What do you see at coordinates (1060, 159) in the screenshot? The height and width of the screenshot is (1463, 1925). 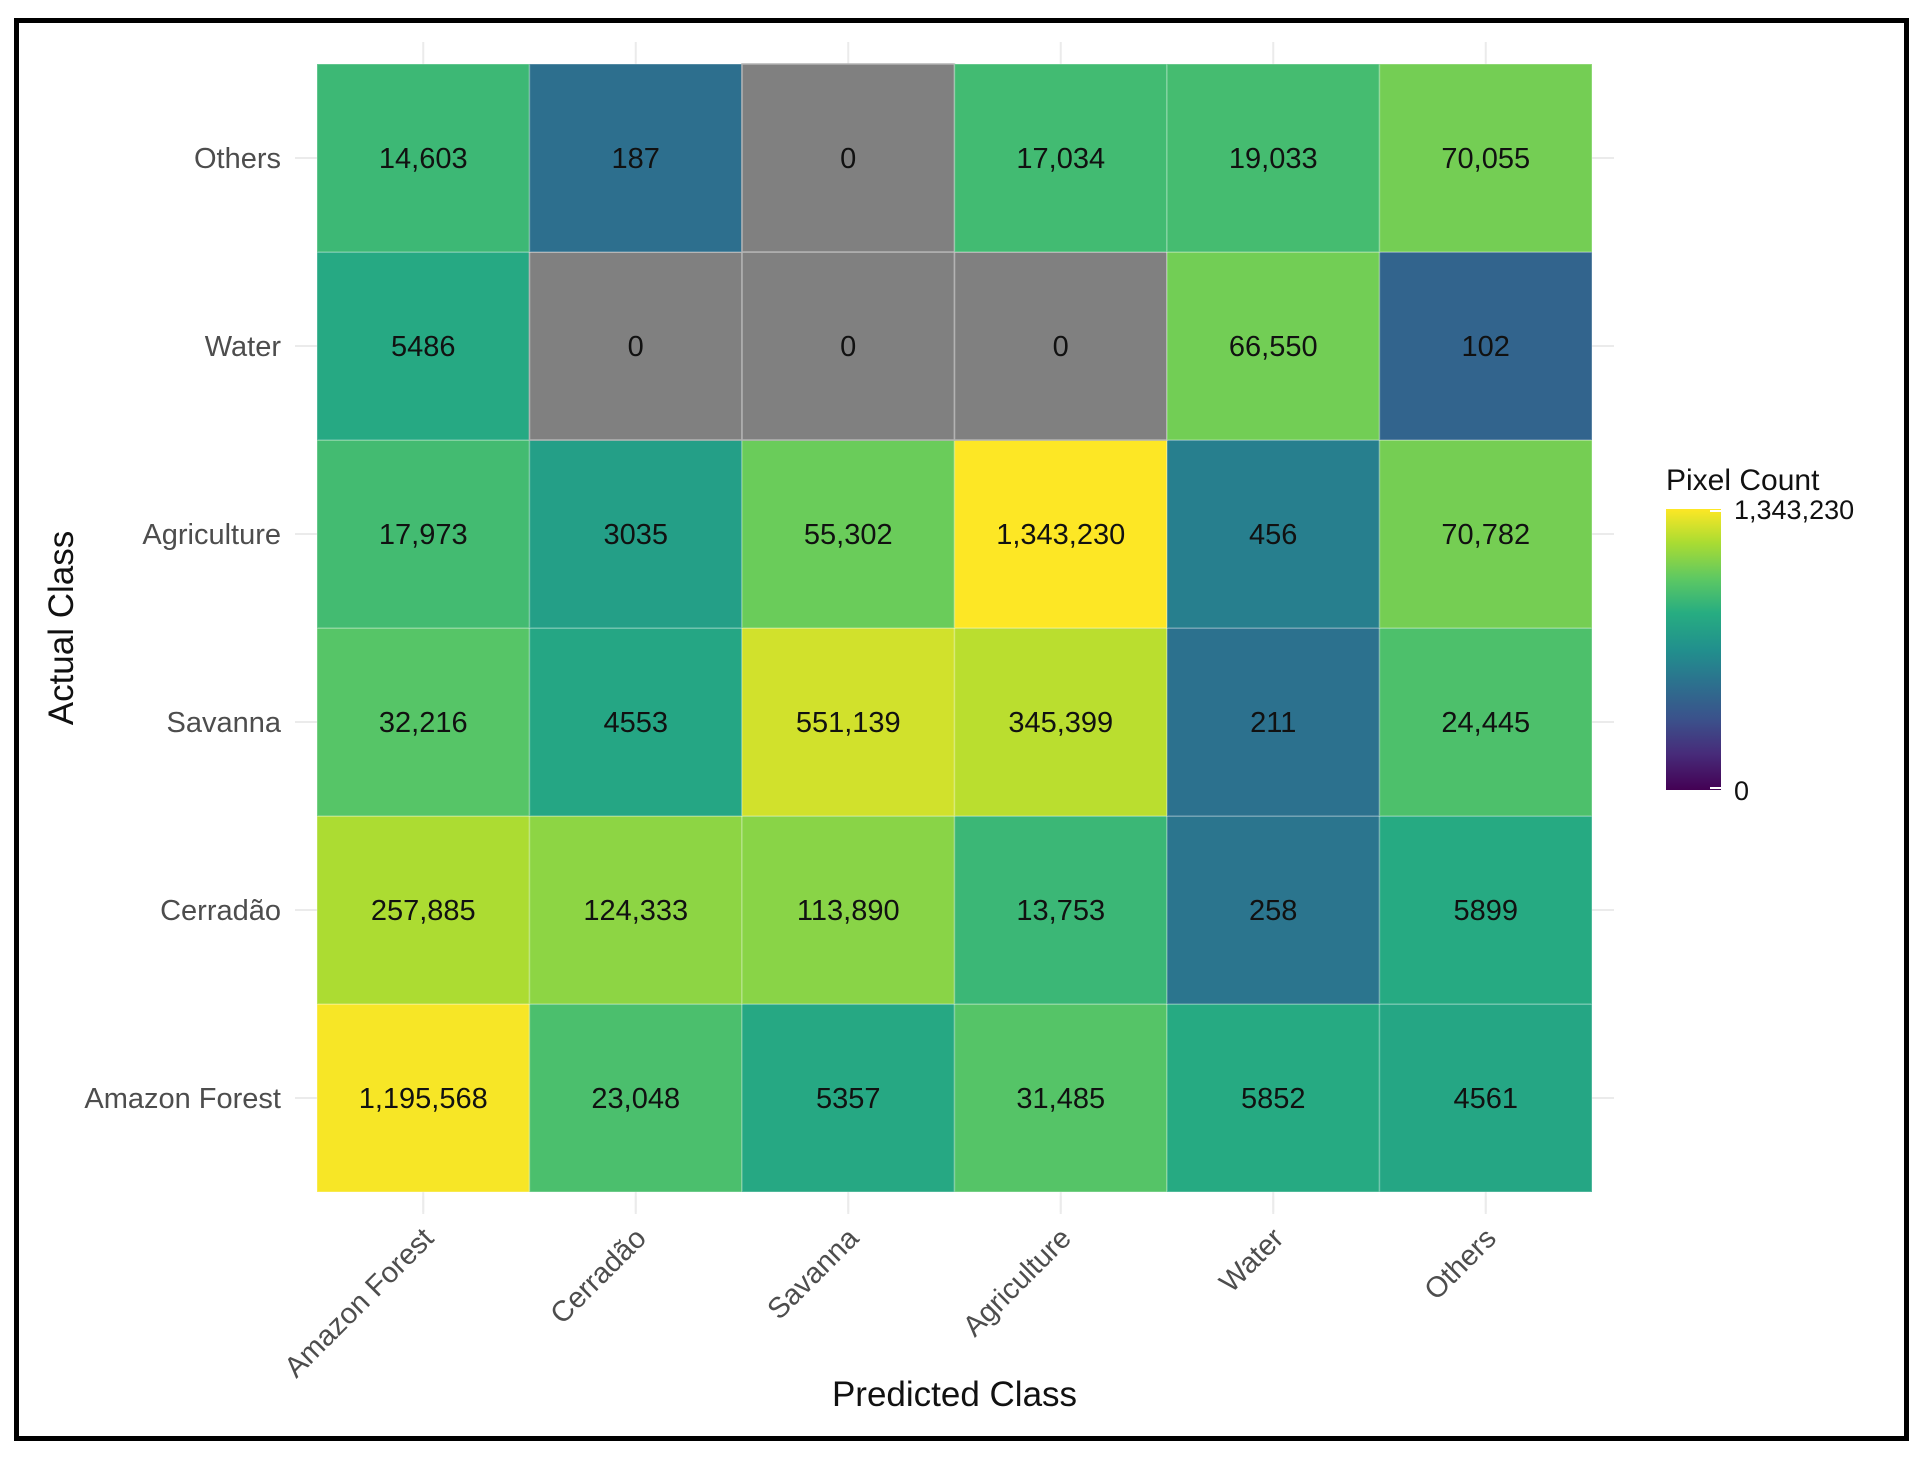 I see `cell-value-label: 17,034` at bounding box center [1060, 159].